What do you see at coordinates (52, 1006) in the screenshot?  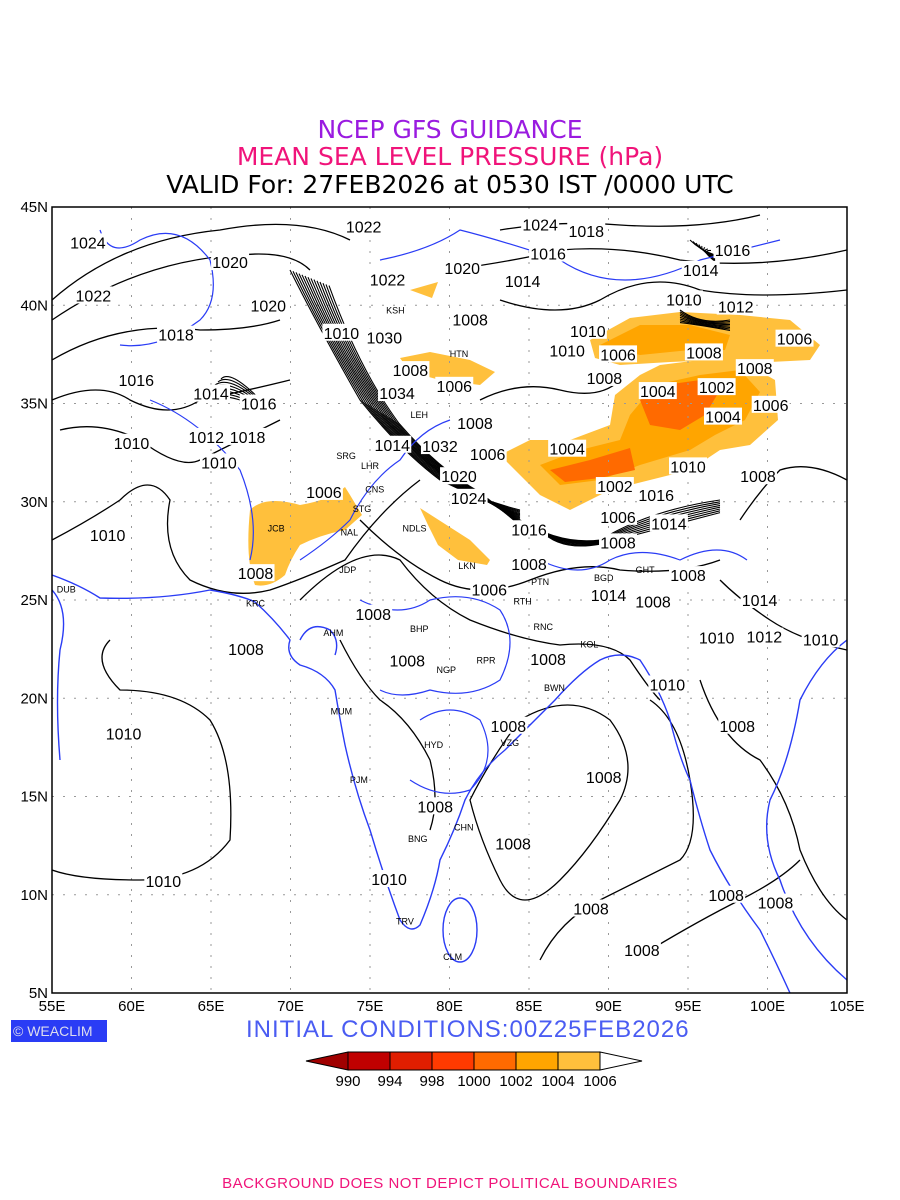 I see `x-tick-label: 55E` at bounding box center [52, 1006].